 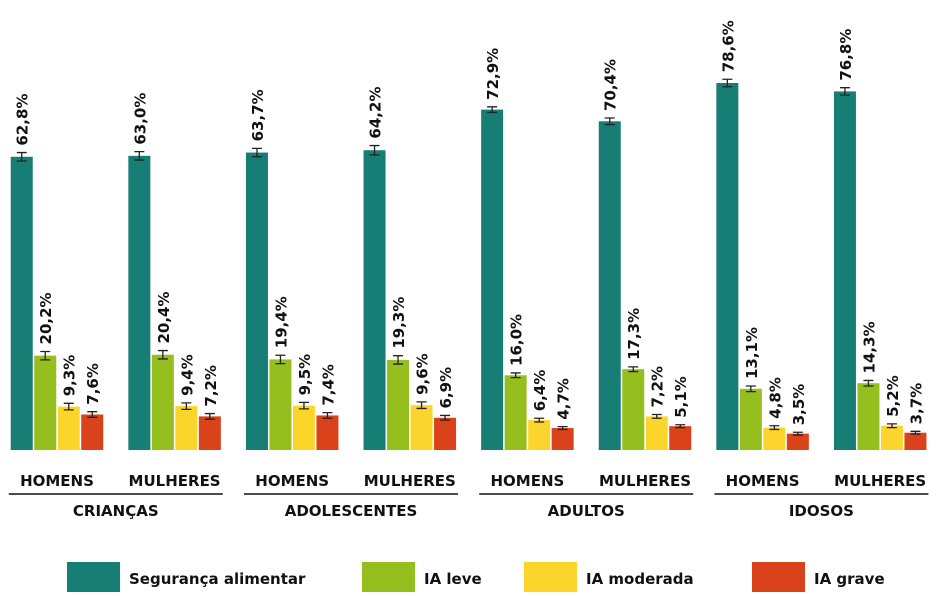 I want to click on group-label: IDOSOS, so click(x=821, y=511).